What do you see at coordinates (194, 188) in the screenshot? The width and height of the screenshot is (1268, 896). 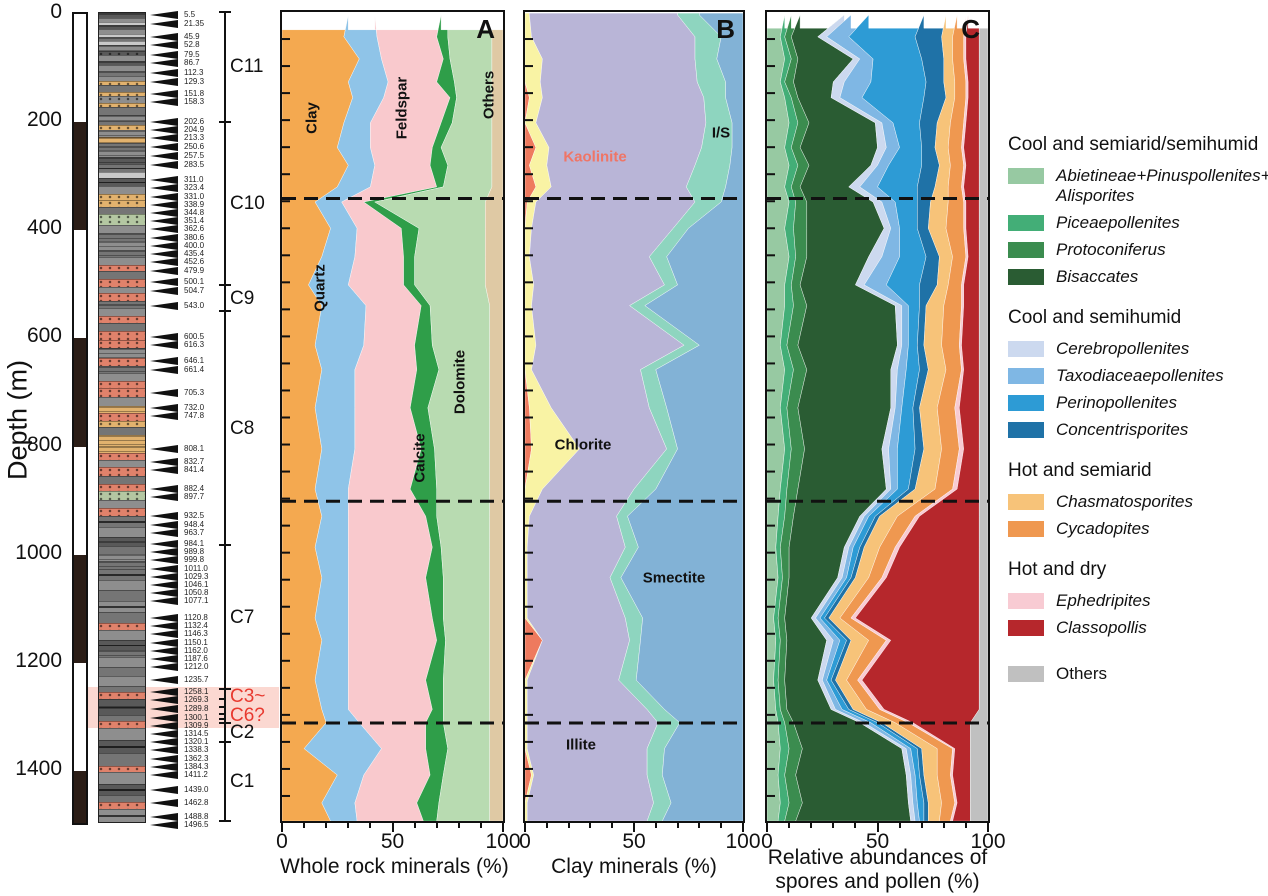 I see `sample-depth-label: 323.4` at bounding box center [194, 188].